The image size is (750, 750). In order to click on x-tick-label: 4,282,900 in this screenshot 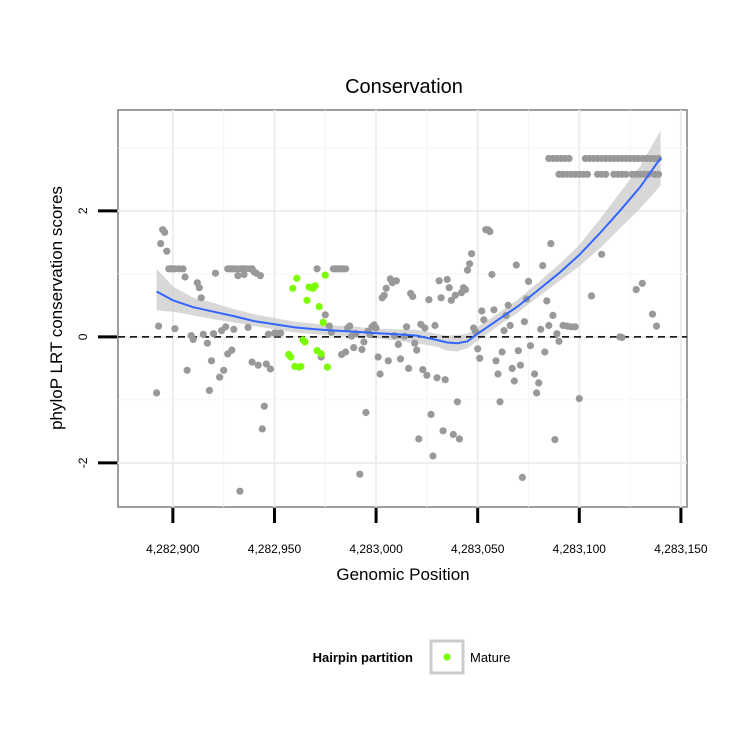, I will do `click(173, 549)`.